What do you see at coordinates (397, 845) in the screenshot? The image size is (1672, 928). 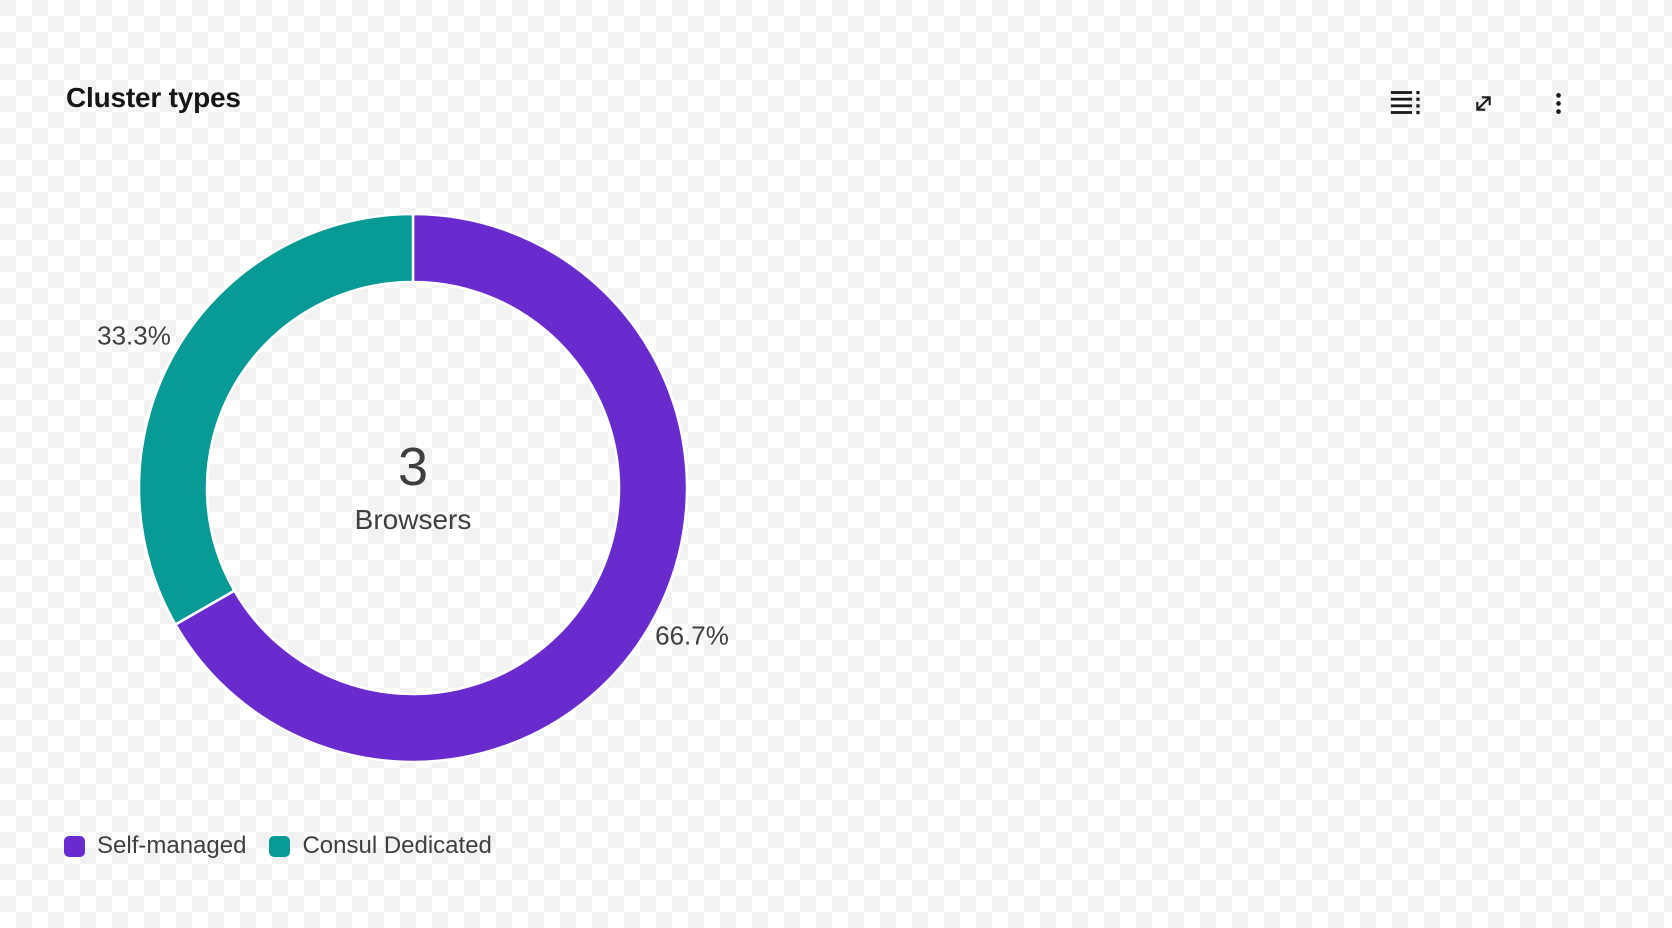 I see `legend-label: Consul Dedicated` at bounding box center [397, 845].